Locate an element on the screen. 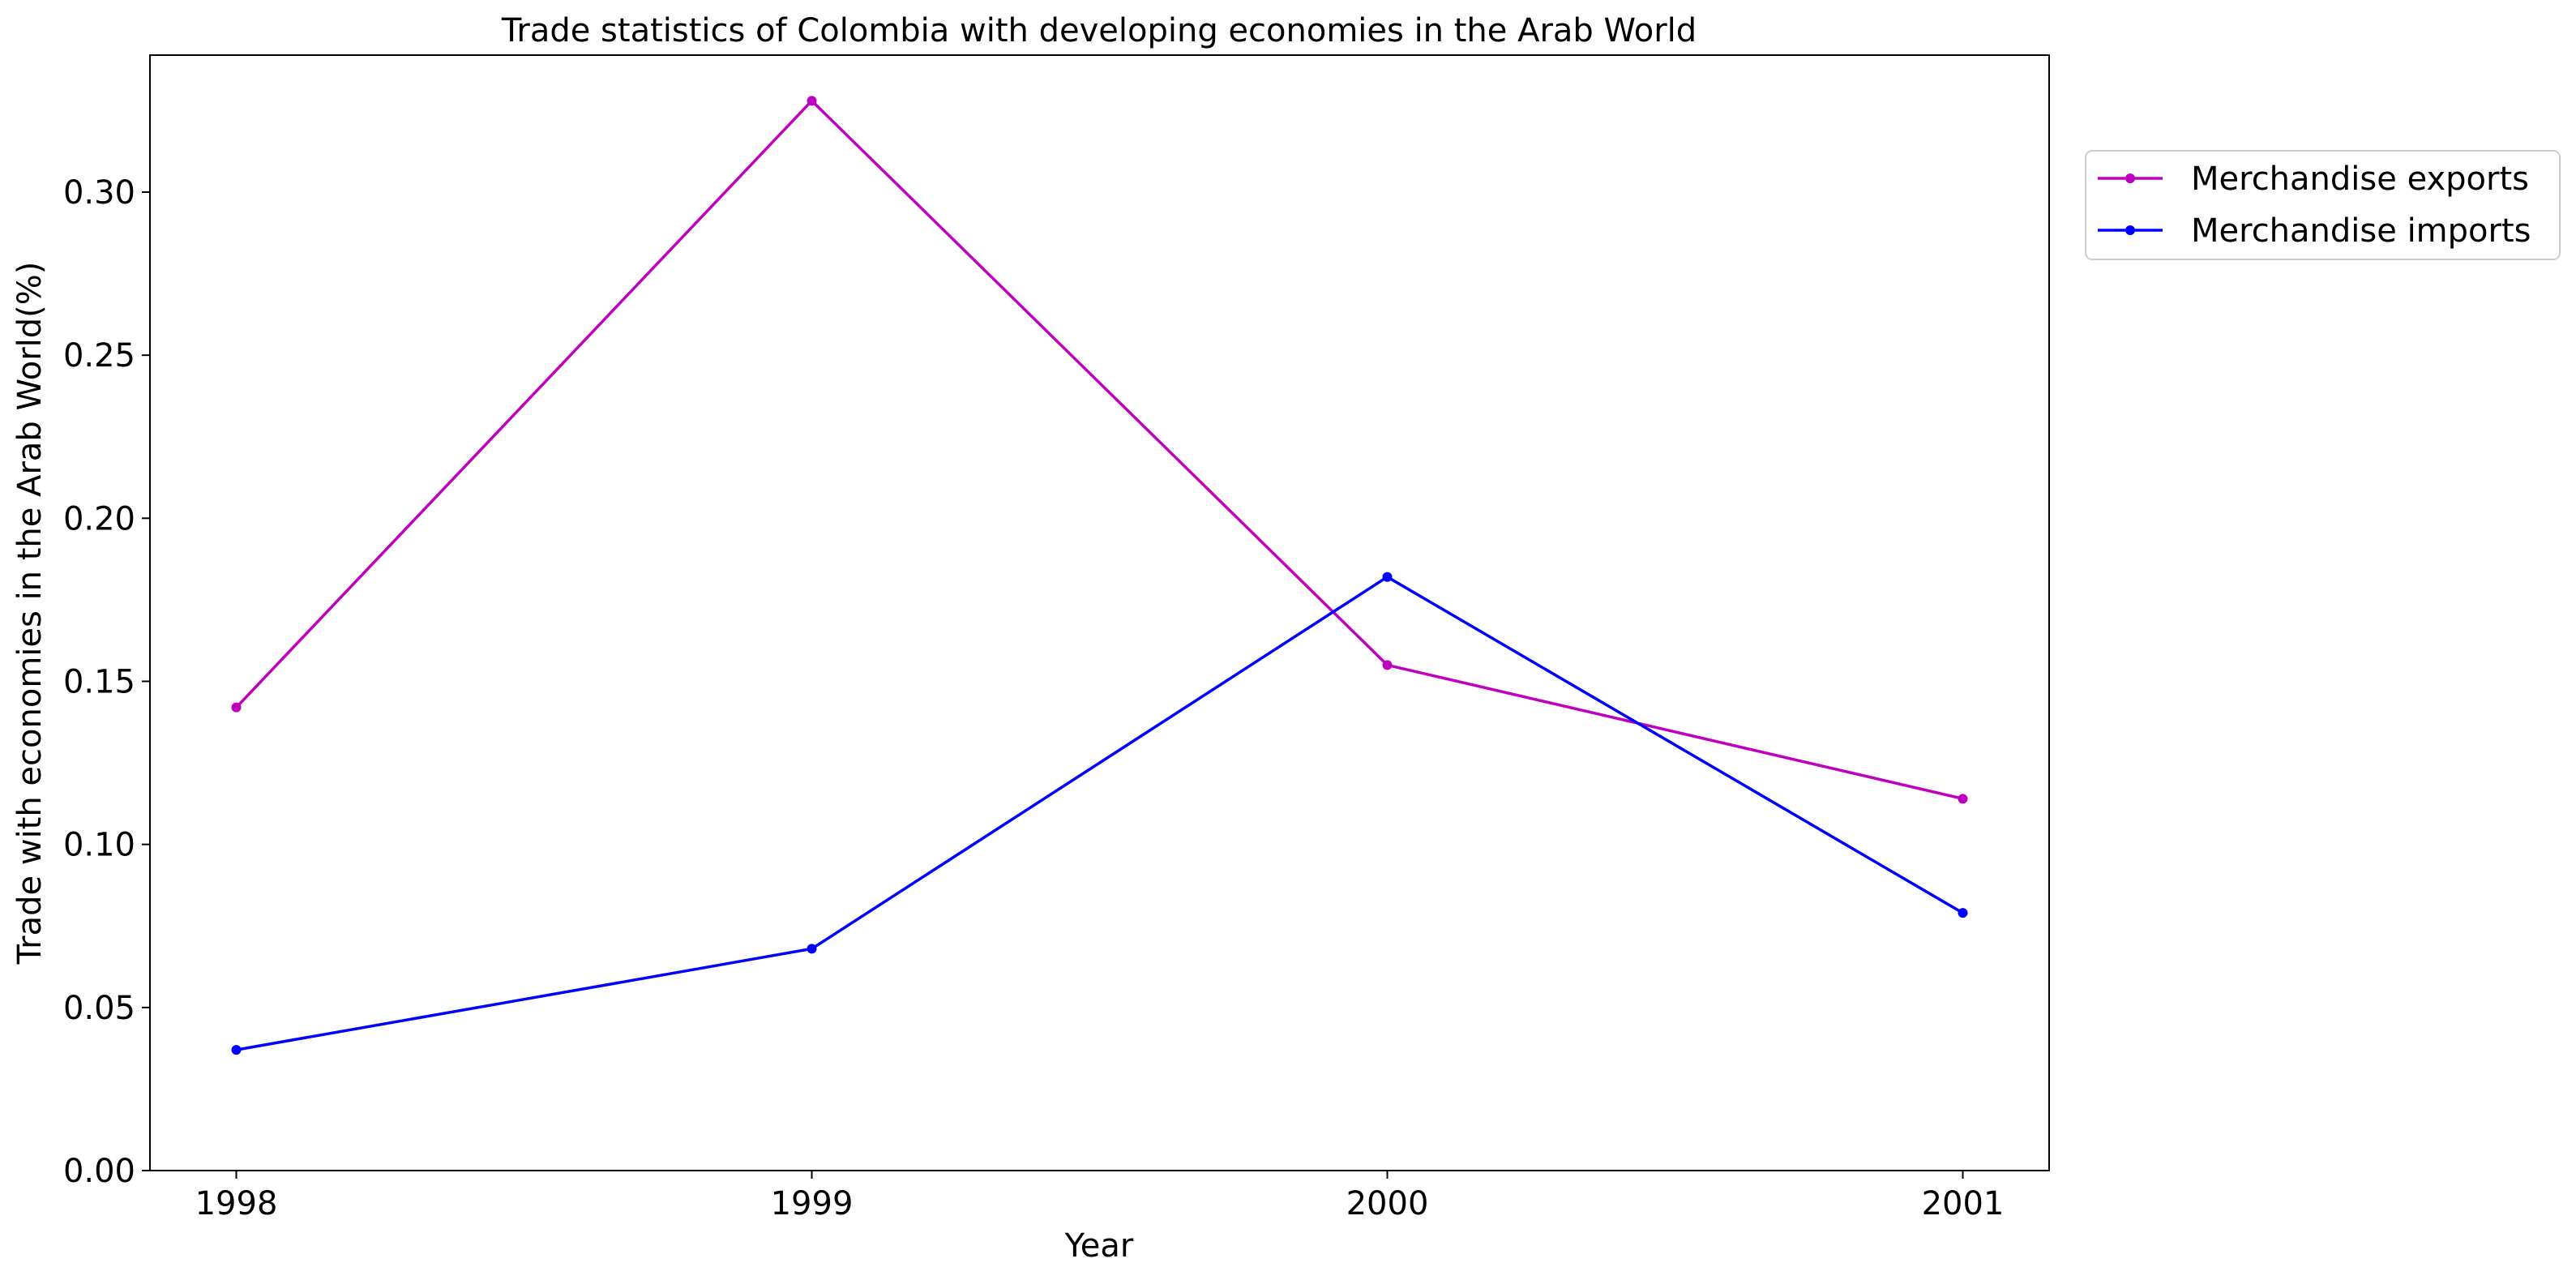 Image resolution: width=2576 pixels, height=1280 pixels. y-tick-label: 0.20 is located at coordinates (99, 519).